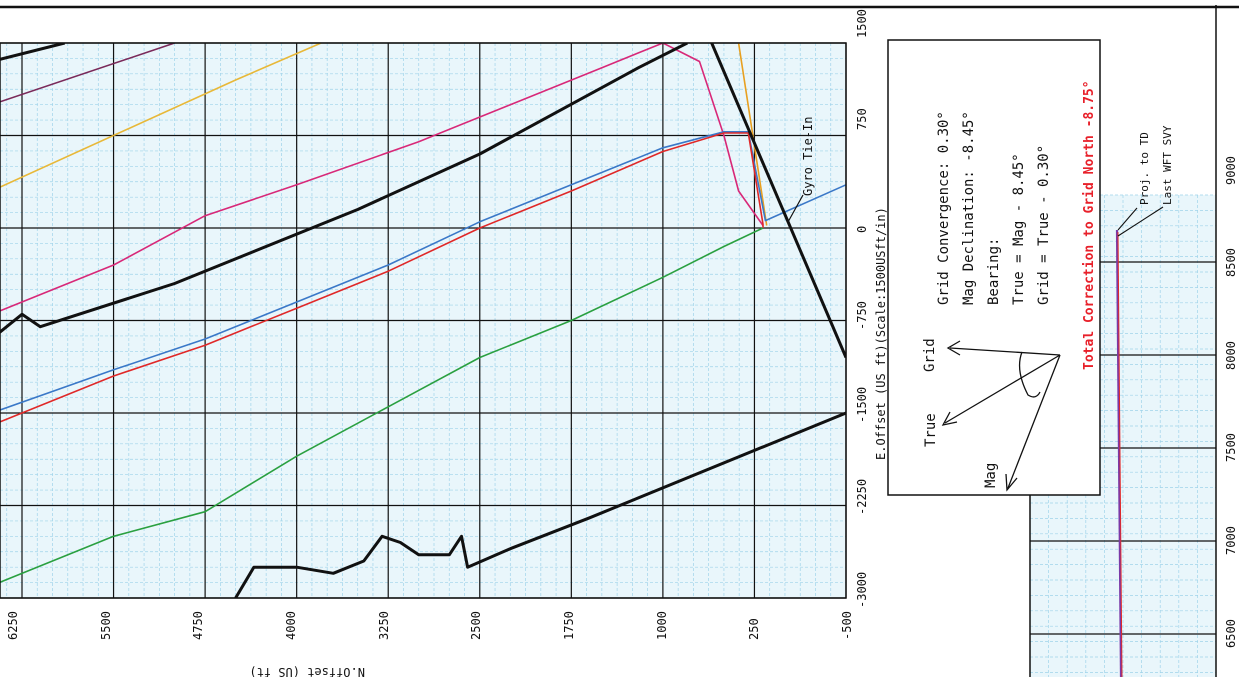  I want to click on side-tick-label: 6500, so click(1231, 633).